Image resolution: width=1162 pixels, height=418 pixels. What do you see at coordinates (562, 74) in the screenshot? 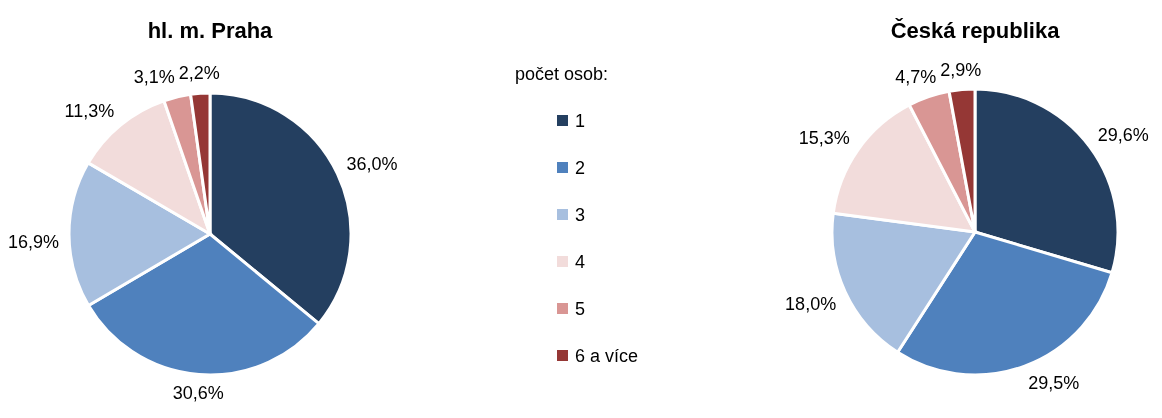
I see `legend-title: počet osob:` at bounding box center [562, 74].